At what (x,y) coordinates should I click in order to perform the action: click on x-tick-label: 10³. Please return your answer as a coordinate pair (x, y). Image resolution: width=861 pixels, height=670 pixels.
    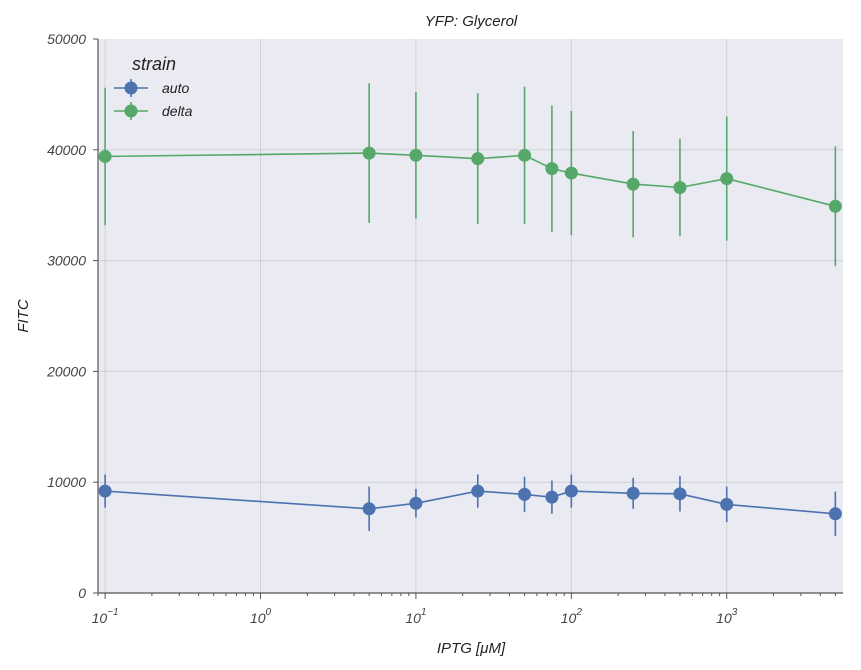
    Looking at the image, I should click on (727, 616).